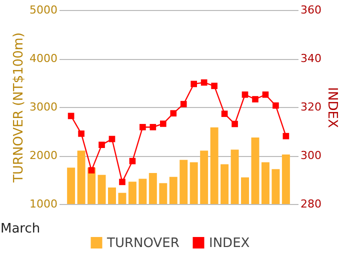  Describe the element at coordinates (19, 108) in the screenshot. I see `y-axis-title: TURNOVER (NT$100m)` at that location.